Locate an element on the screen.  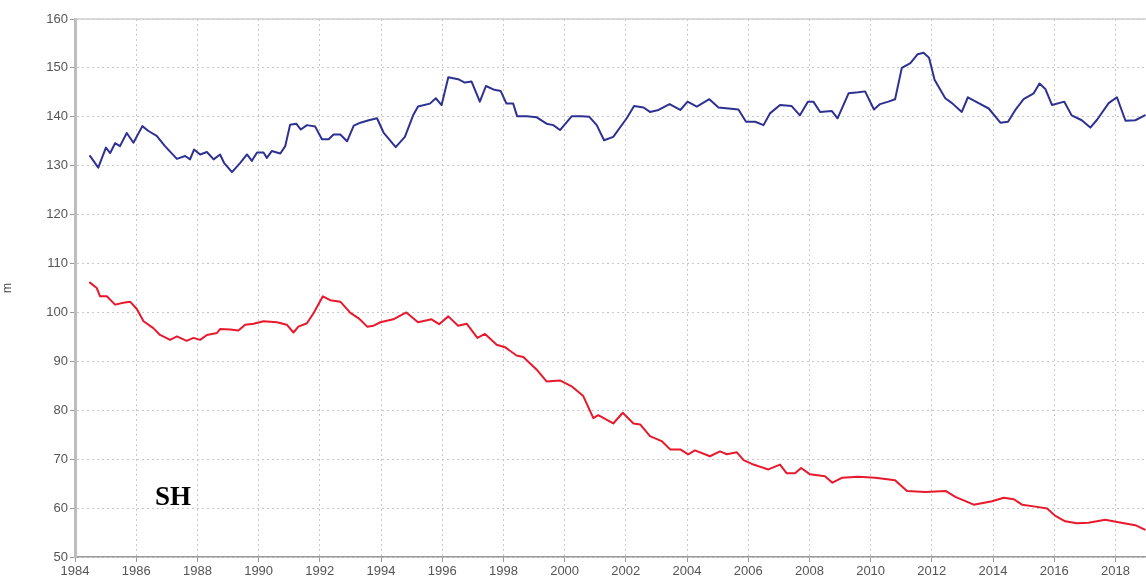
x-tick-label: 2014 is located at coordinates (993, 571).